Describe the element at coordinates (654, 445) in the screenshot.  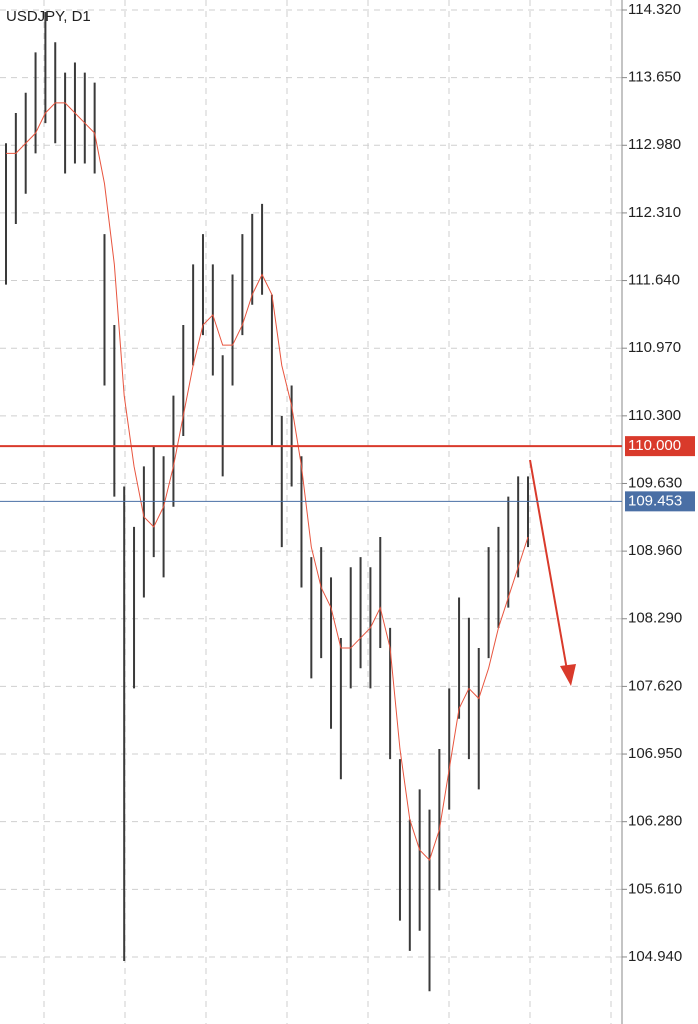
I see `price-level-label: 110.000` at that location.